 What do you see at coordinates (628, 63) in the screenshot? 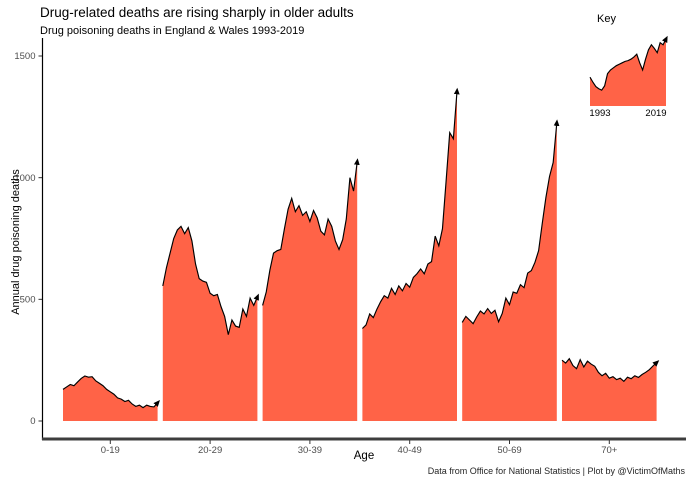
I see `key-trend-line` at bounding box center [628, 63].